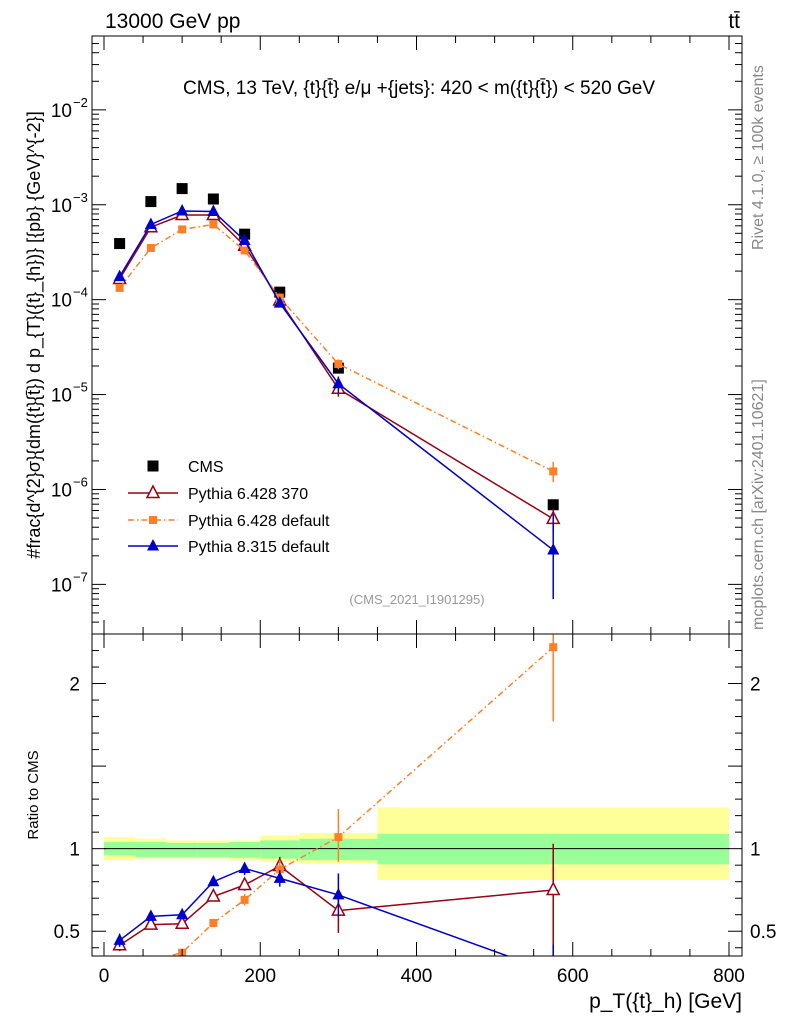 The width and height of the screenshot is (786, 1024). I want to click on y-tick-exponent: −6, so click(80, 481).